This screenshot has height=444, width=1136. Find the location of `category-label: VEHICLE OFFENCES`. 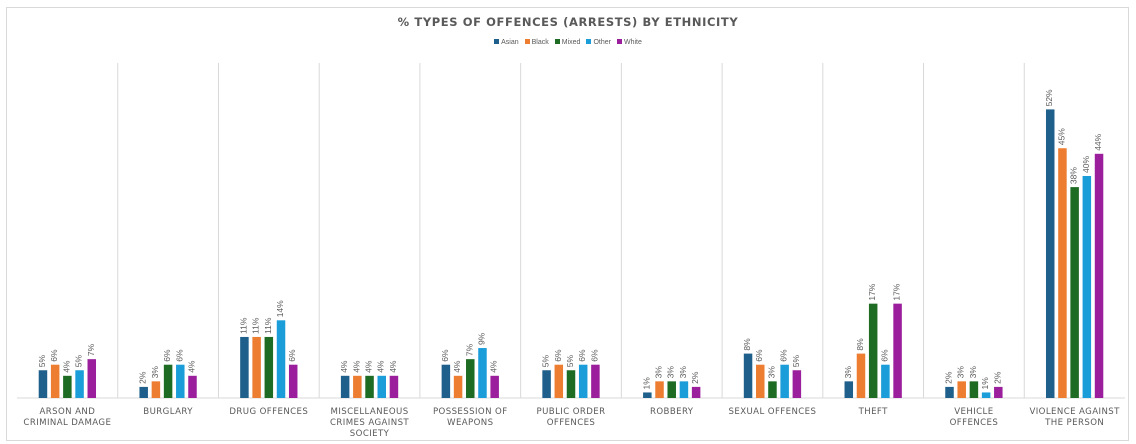

category-label: VEHICLE OFFENCES is located at coordinates (974, 417).